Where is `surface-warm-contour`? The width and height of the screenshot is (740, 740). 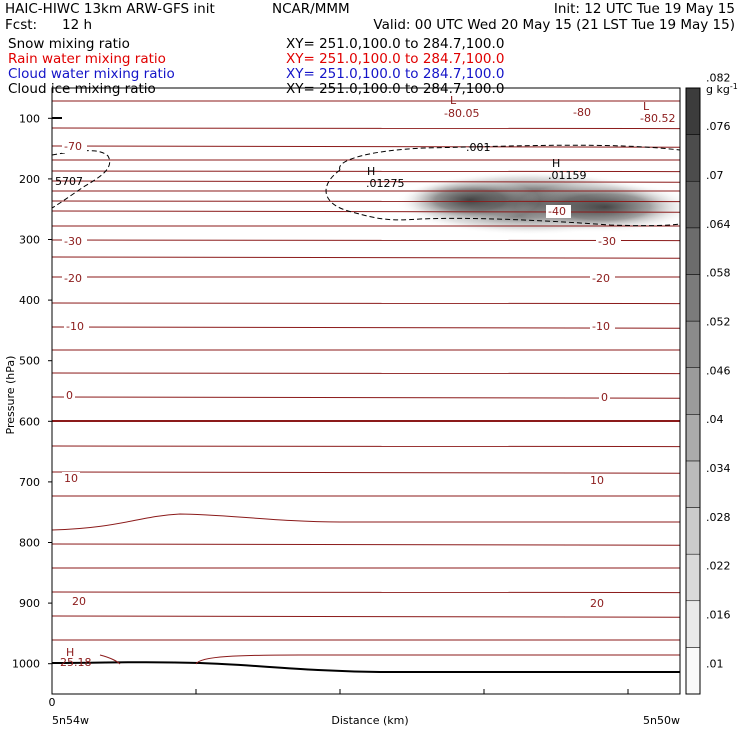
surface-warm-contour is located at coordinates (437, 659).